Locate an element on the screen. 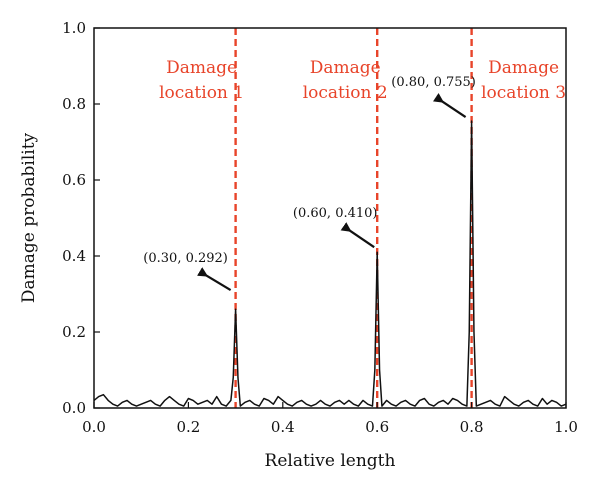 The height and width of the screenshot is (492, 600). y-tick-label-5: 1.0 is located at coordinates (74, 28).